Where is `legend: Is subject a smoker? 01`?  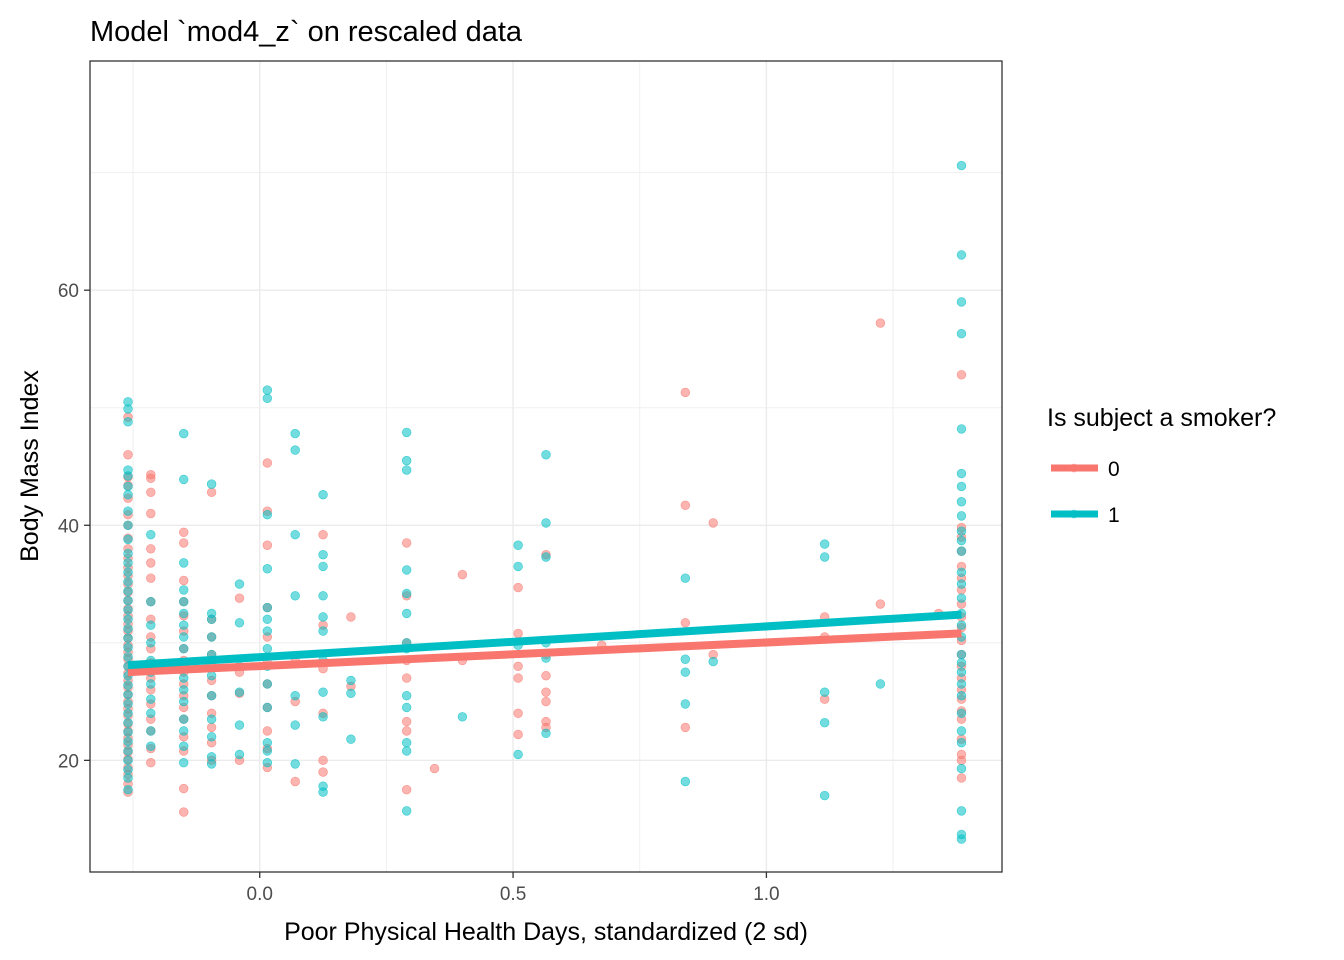 legend: Is subject a smoker? 01 is located at coordinates (1161, 465).